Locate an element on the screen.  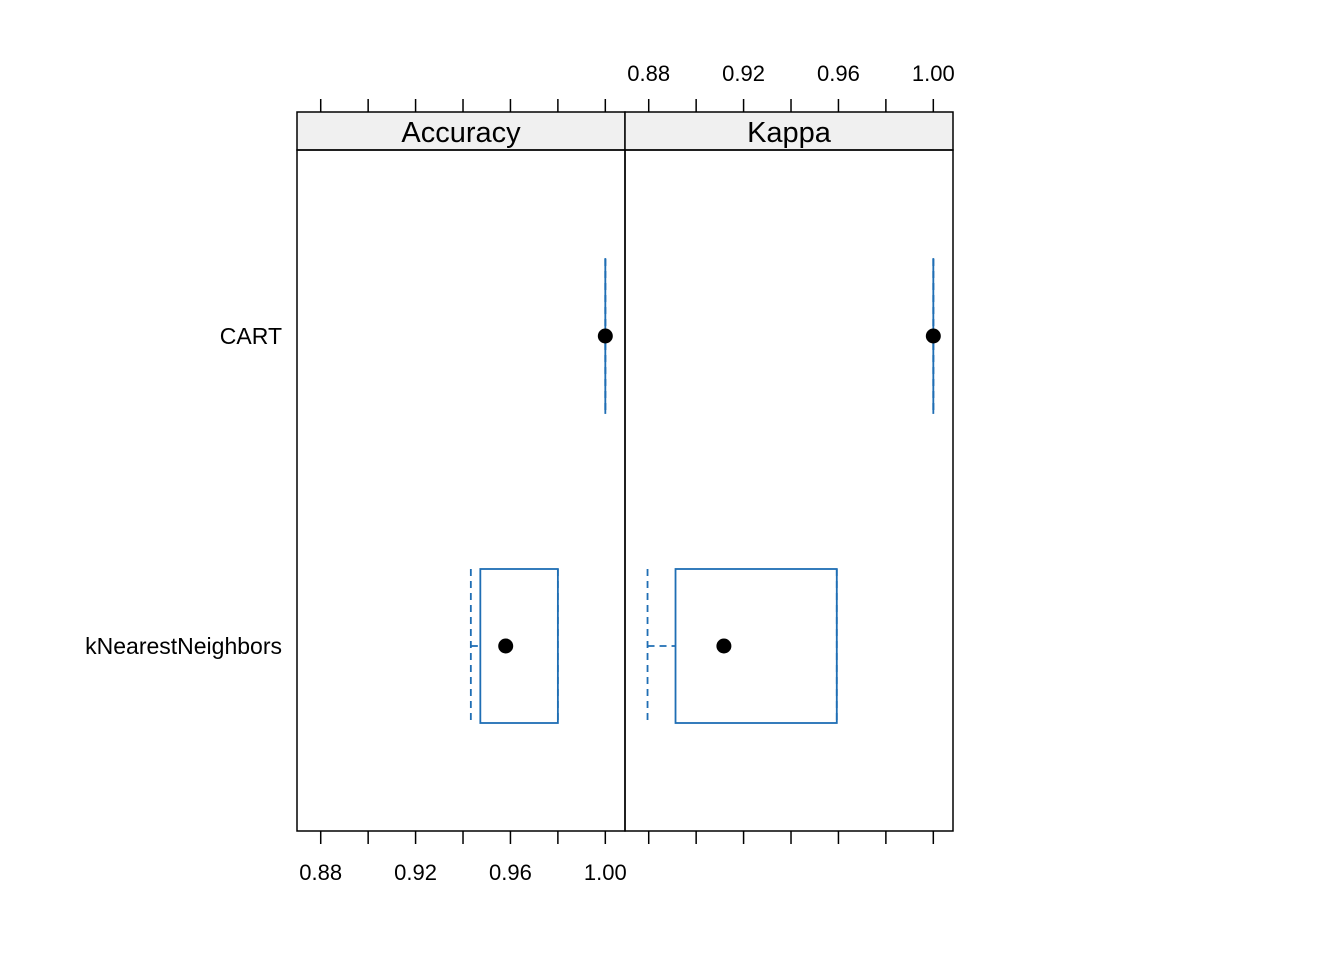
category-label-knearestneighbors: kNearestNeighbors is located at coordinates (183, 646).